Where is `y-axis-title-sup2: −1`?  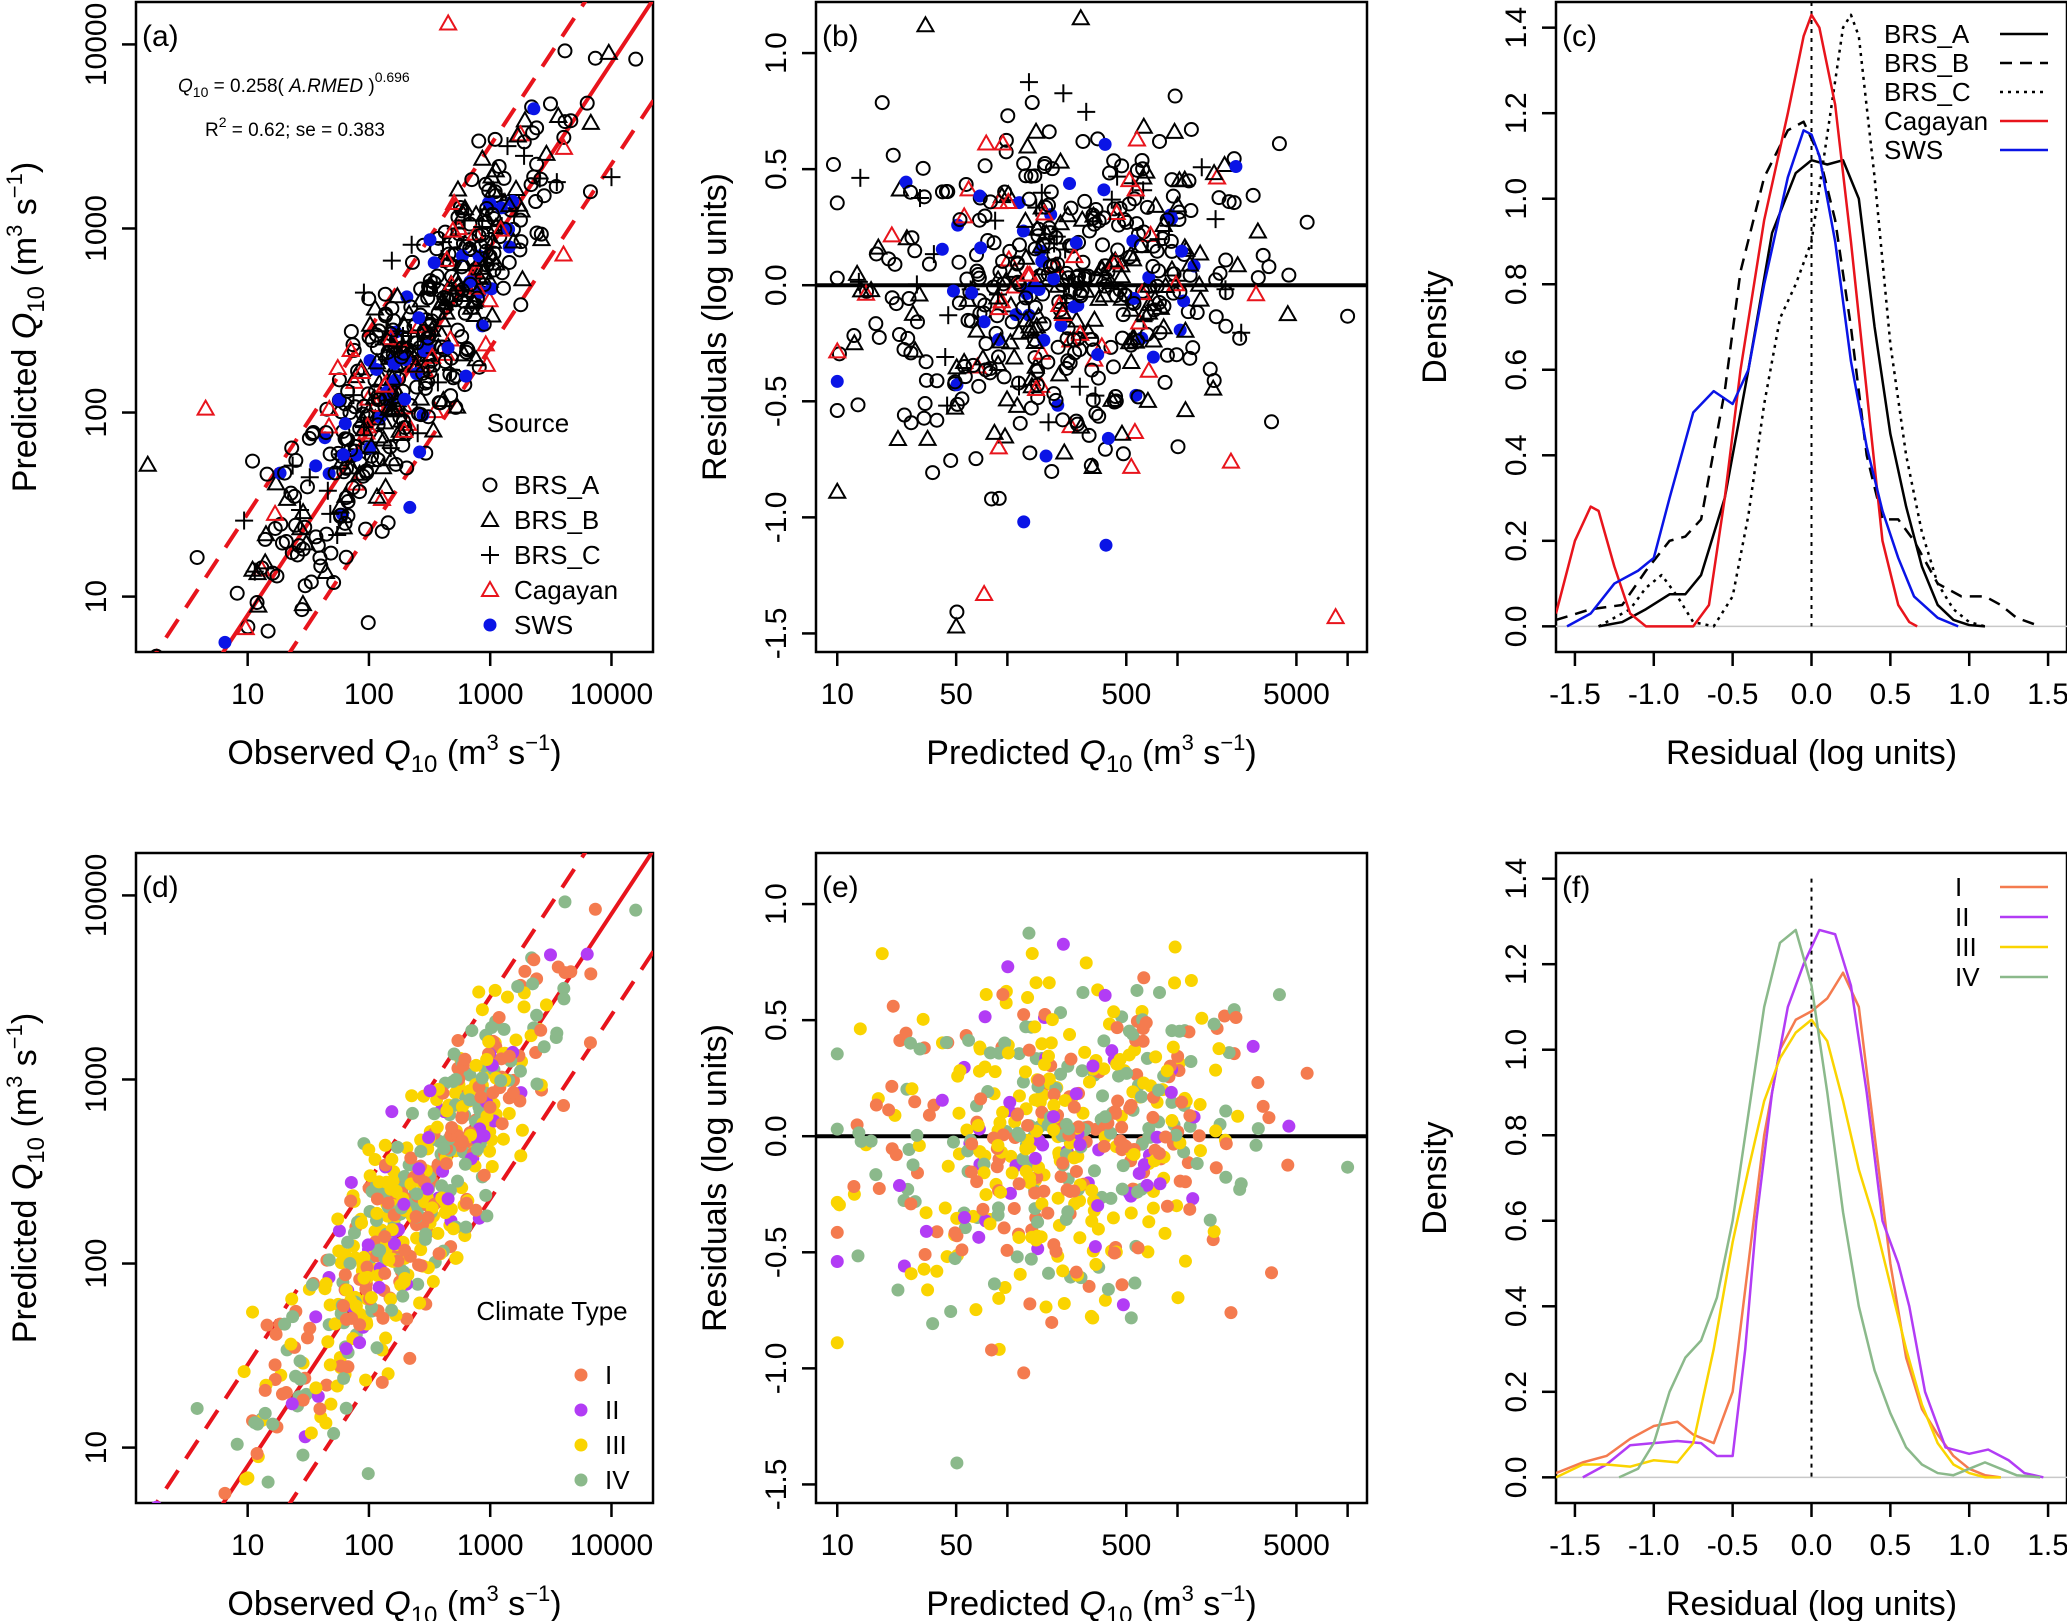 y-axis-title-sup2: −1 is located at coordinates (14, 1036).